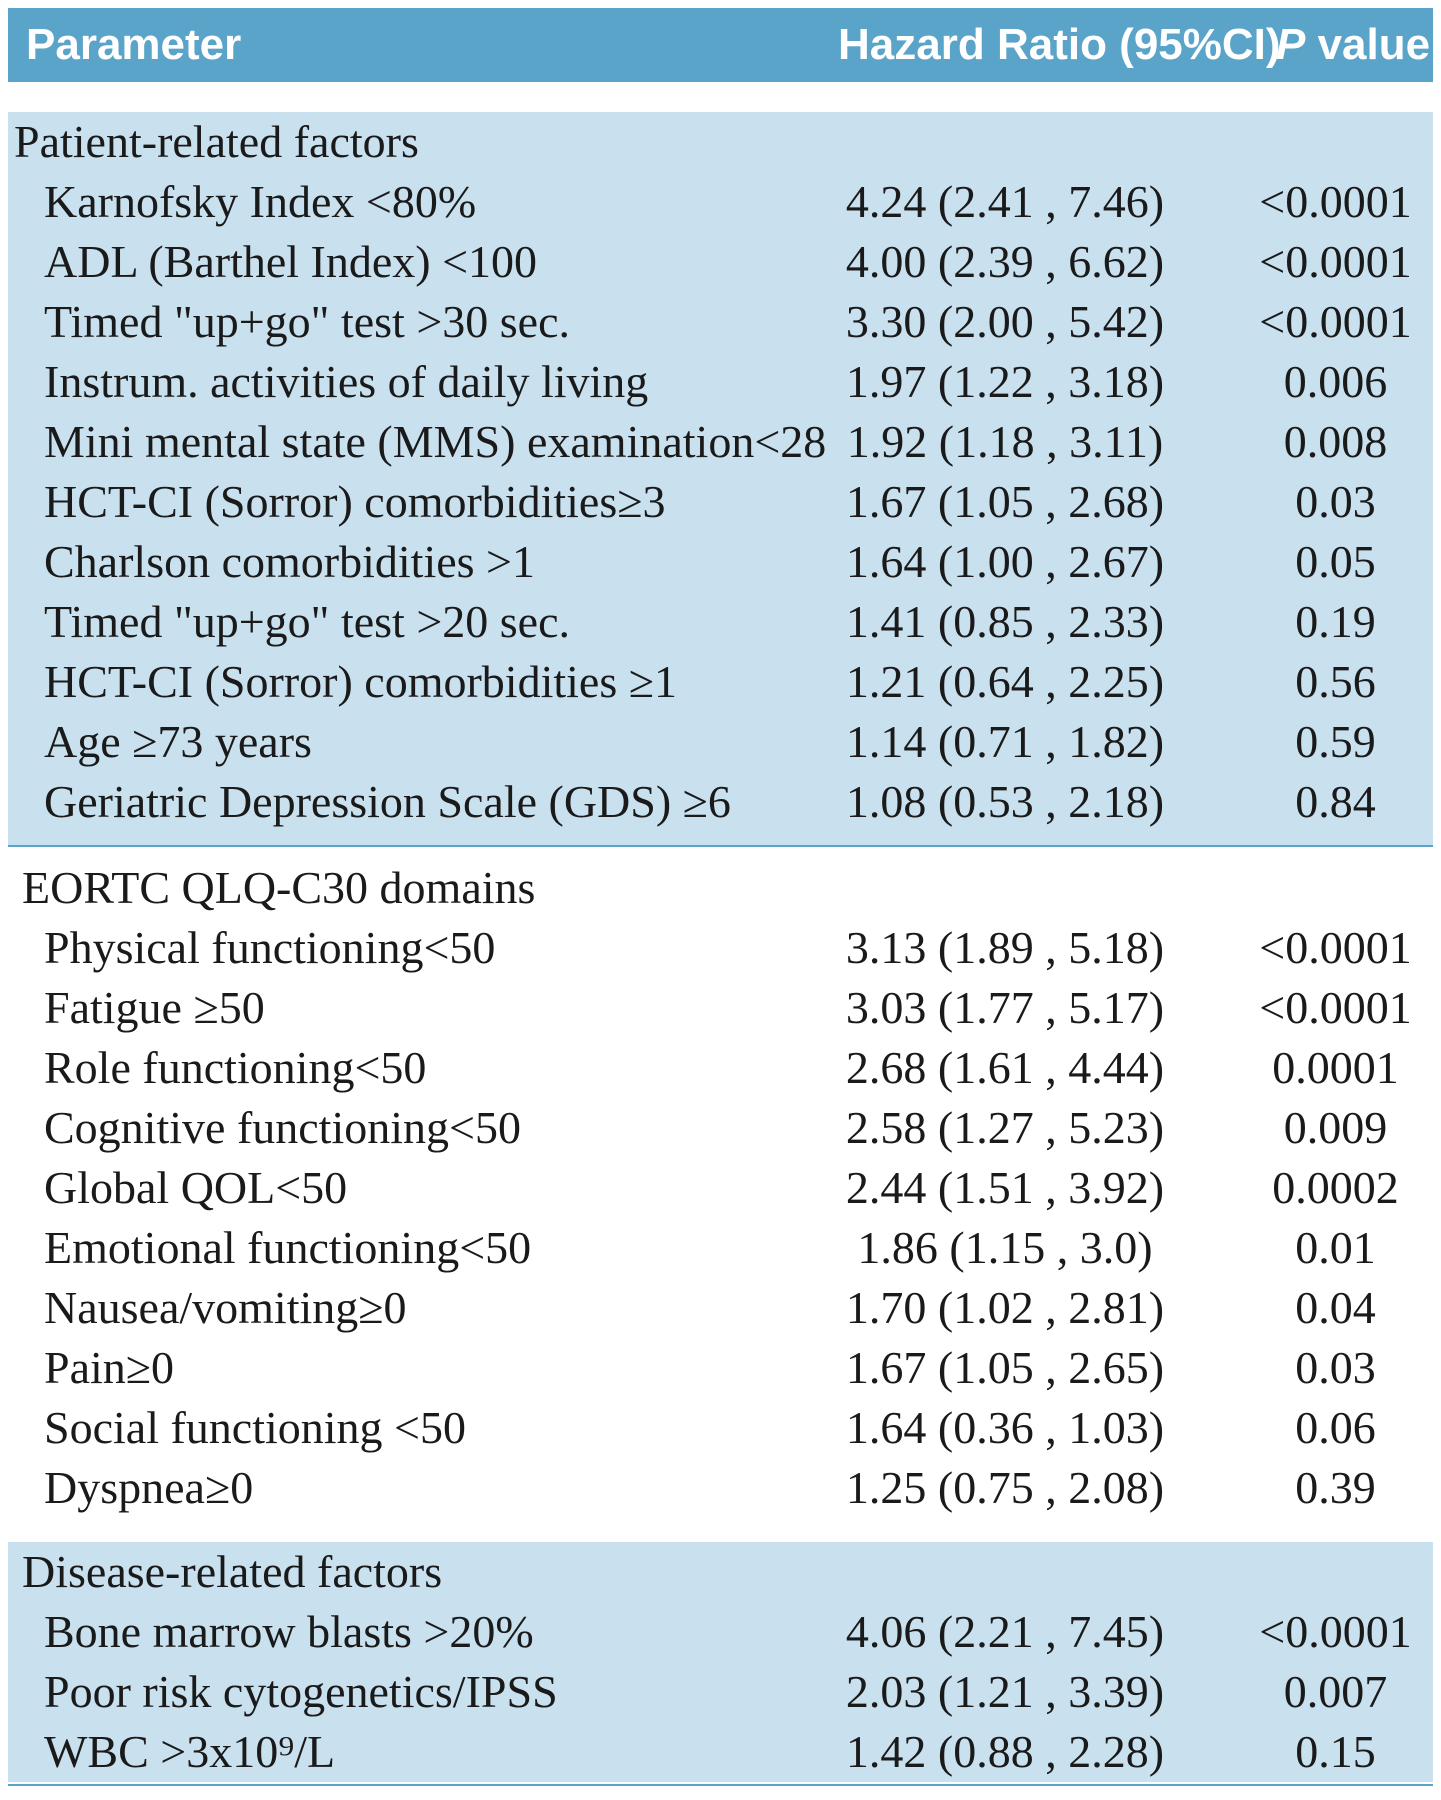 The height and width of the screenshot is (1800, 1441). I want to click on row-p-value: 0.01, so click(1335, 1247).